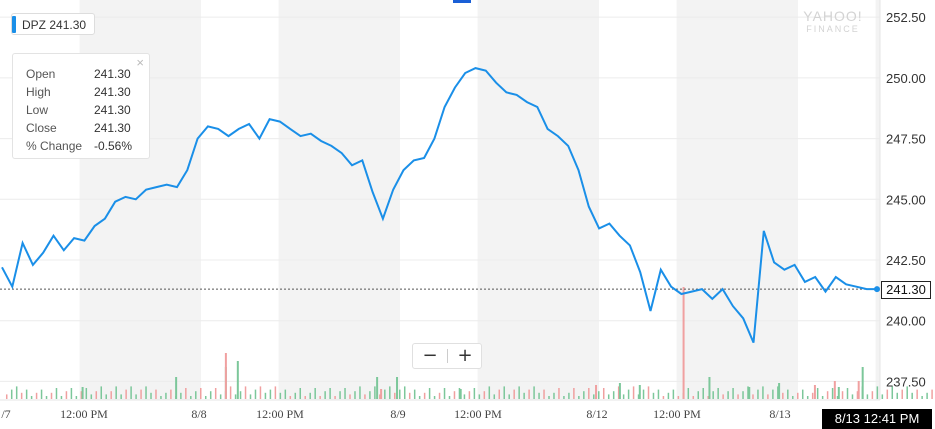 The height and width of the screenshot is (429, 935). Describe the element at coordinates (906, 321) in the screenshot. I see `y-tick-label: 240.00` at that location.